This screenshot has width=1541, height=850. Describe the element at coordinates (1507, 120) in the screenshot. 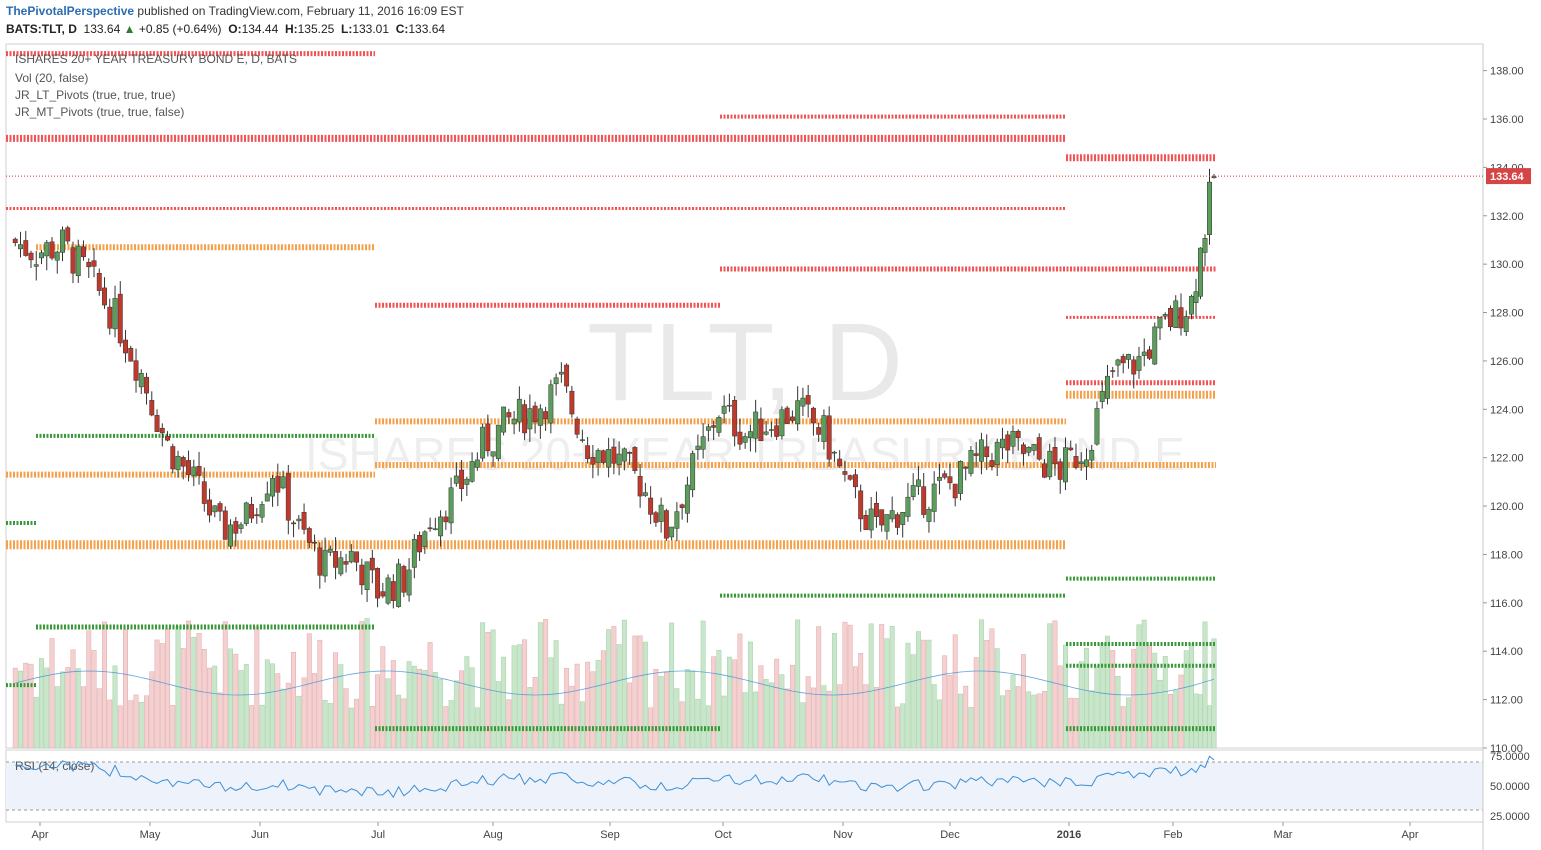

I see `price-tick-label: 136.00` at that location.